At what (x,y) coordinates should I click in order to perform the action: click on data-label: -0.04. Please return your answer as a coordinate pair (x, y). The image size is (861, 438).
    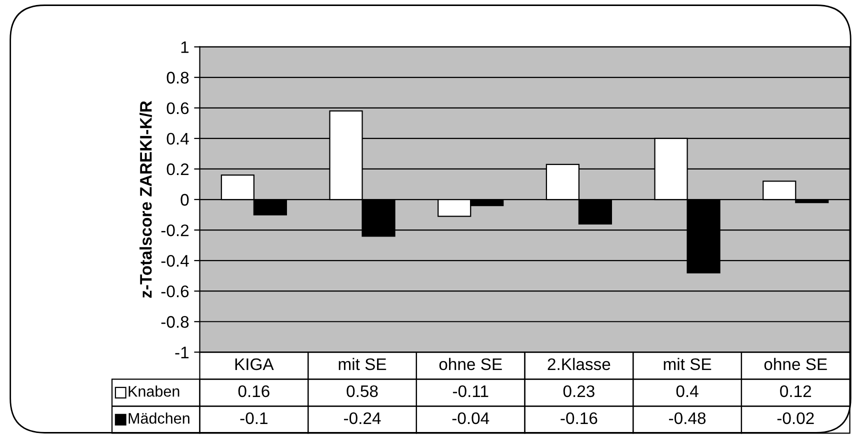
    Looking at the image, I should click on (471, 418).